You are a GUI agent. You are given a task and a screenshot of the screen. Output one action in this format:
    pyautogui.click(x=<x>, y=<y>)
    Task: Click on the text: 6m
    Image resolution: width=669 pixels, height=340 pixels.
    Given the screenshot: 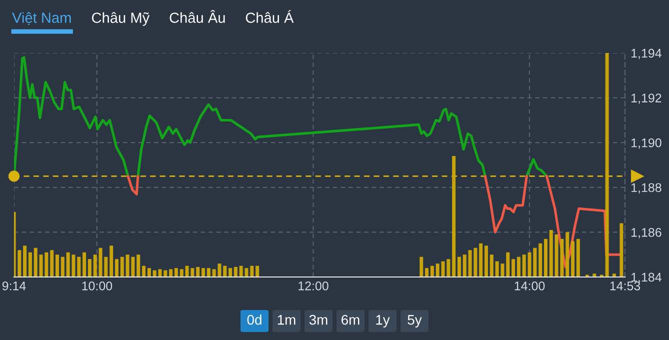 What is the action you would take?
    pyautogui.click(x=351, y=319)
    